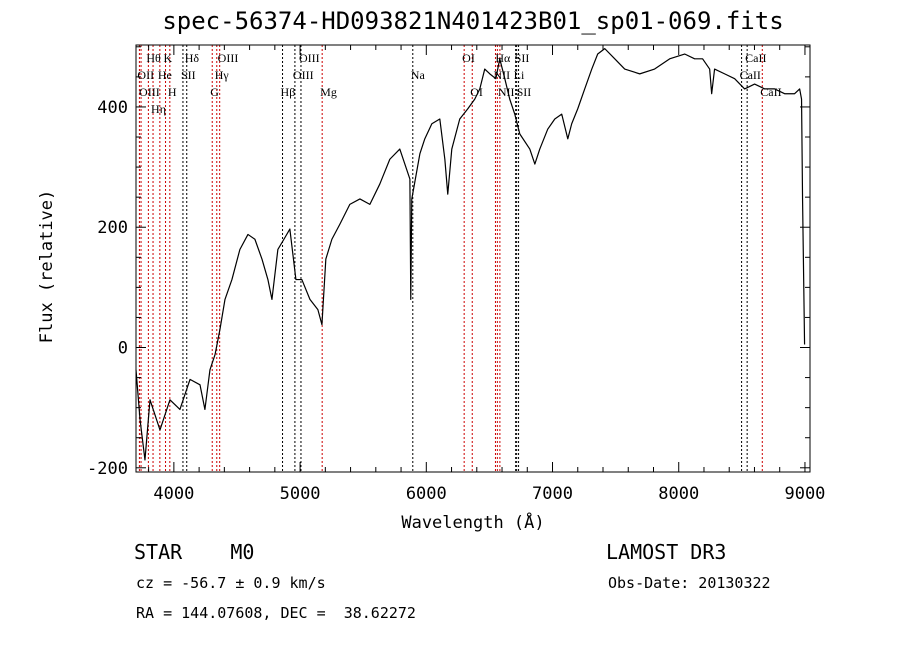 The height and width of the screenshot is (649, 900). Describe the element at coordinates (107, 469) in the screenshot. I see `y-tick-label: -200` at that location.